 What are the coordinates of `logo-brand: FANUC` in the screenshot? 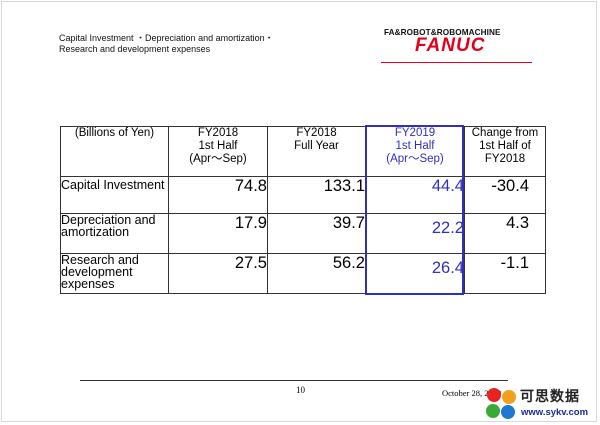 It's located at (450, 45).